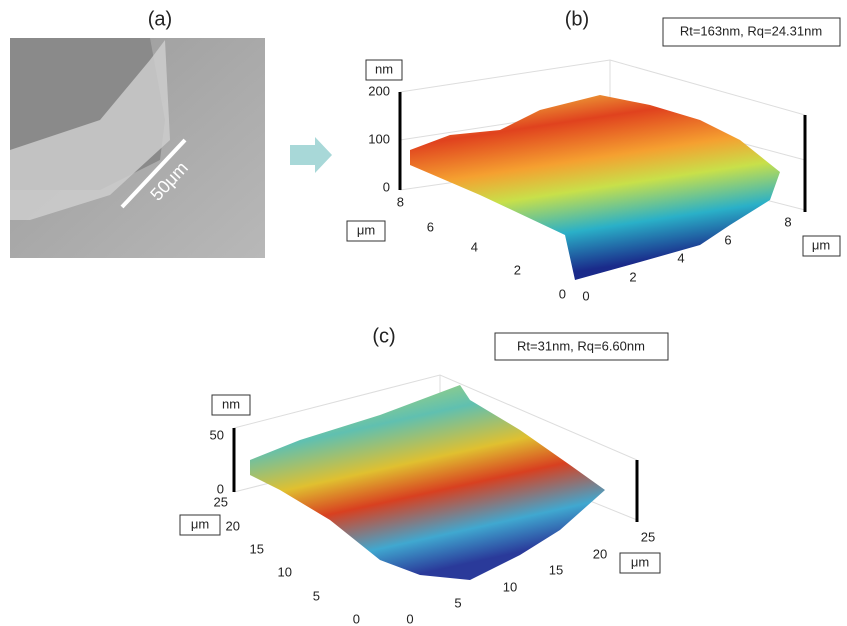 This screenshot has height=626, width=847. What do you see at coordinates (577, 19) in the screenshot?
I see `panel-label: (b)` at bounding box center [577, 19].